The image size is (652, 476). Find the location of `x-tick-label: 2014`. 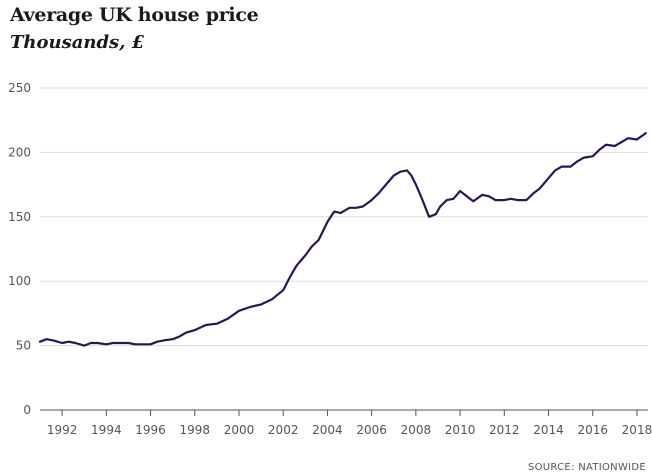

x-tick-label: 2014 is located at coordinates (548, 430).